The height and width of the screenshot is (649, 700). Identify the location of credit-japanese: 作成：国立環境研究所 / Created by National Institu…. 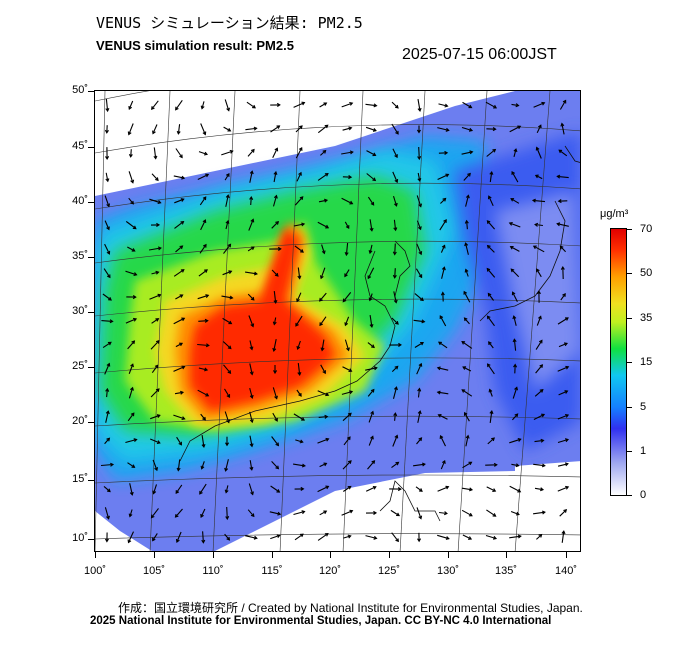
(350, 608).